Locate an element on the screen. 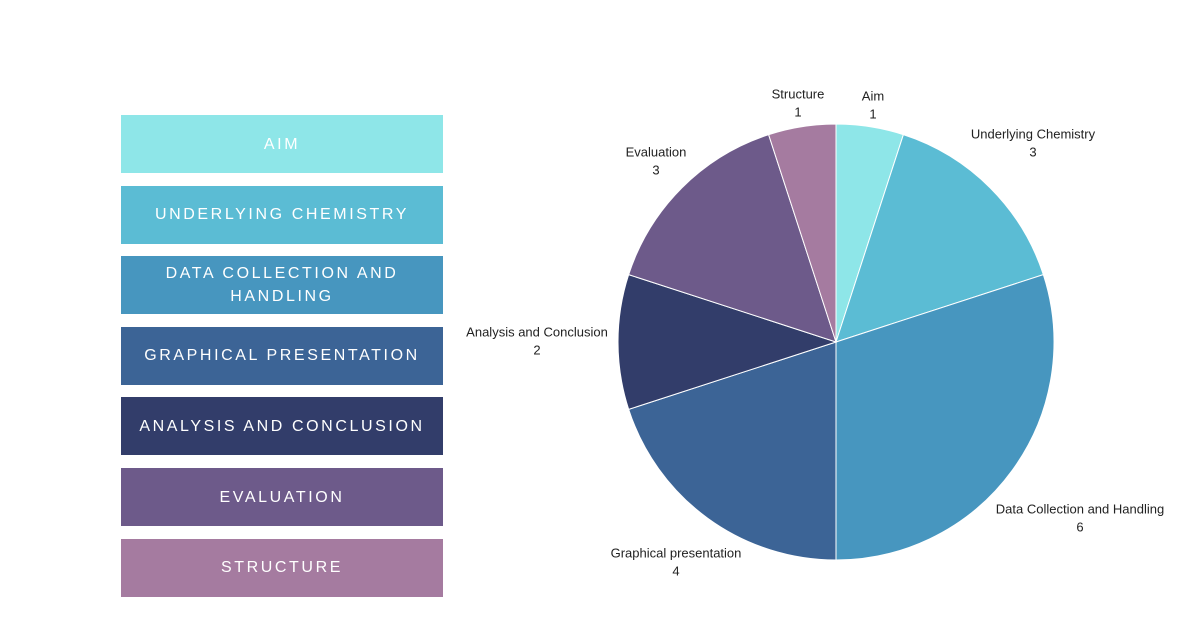 This screenshot has width=1200, height=630. legend-item: UNDERLYING CHEMISTRY is located at coordinates (282, 214).